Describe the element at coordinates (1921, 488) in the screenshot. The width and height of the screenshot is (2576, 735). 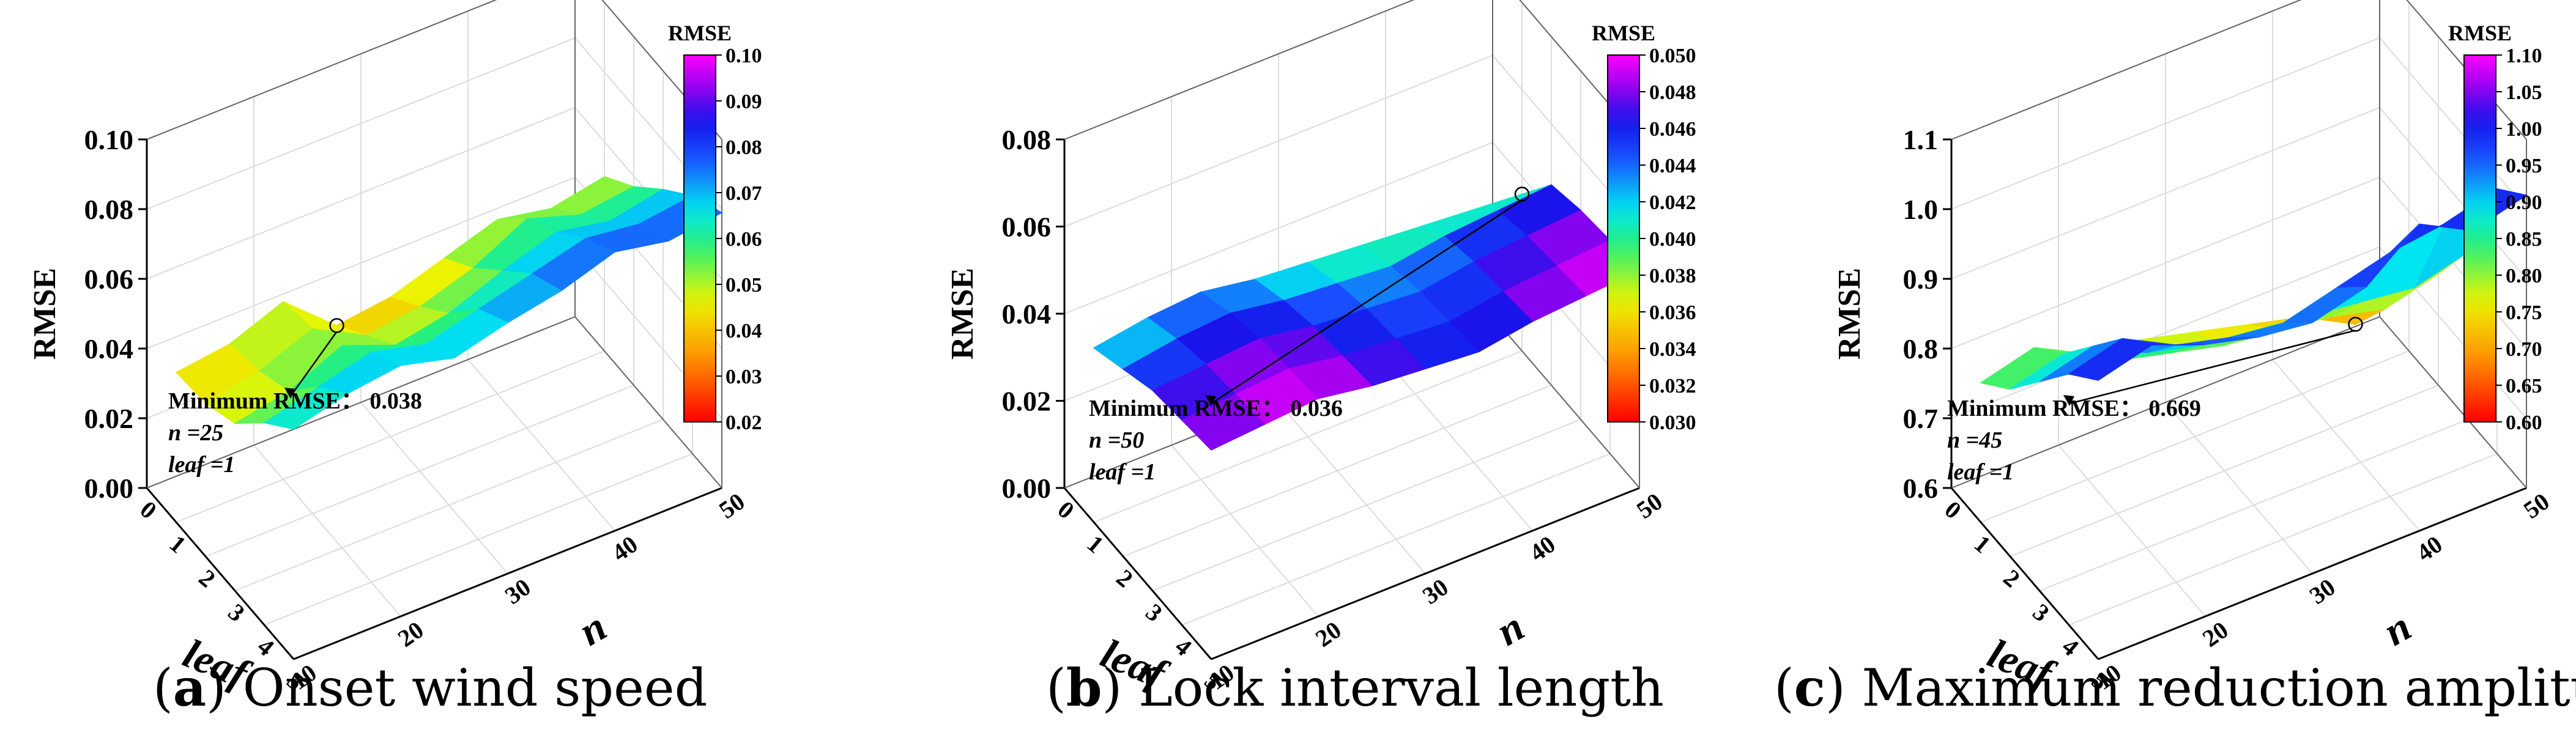
I see `z-tick-label: 0.6` at that location.